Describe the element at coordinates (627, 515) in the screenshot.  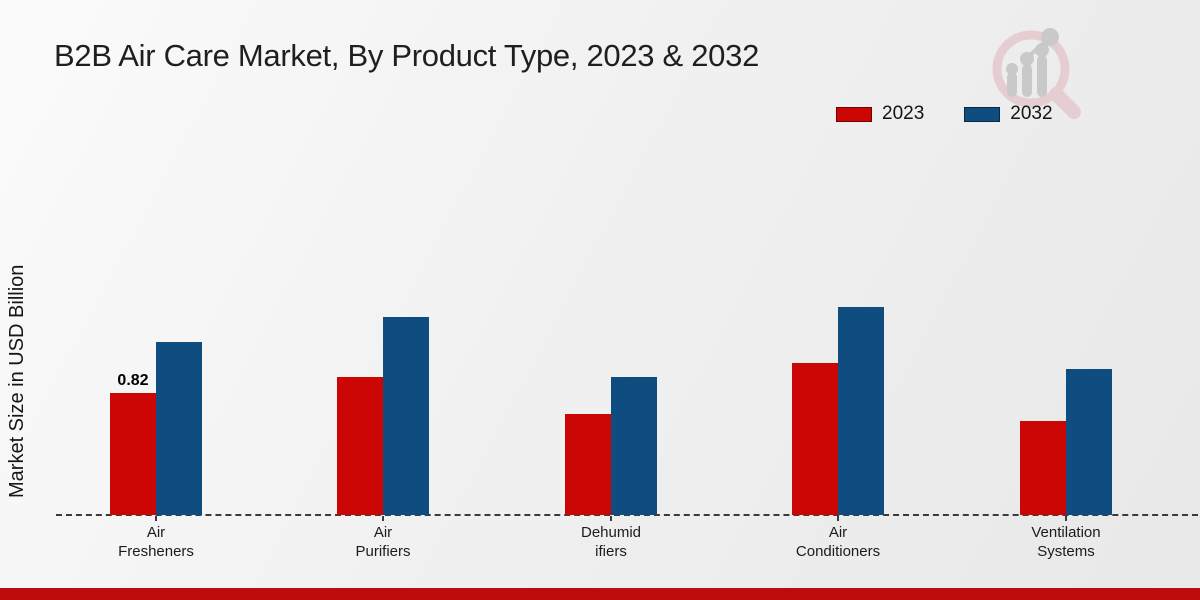
I see `x-axis-baseline` at that location.